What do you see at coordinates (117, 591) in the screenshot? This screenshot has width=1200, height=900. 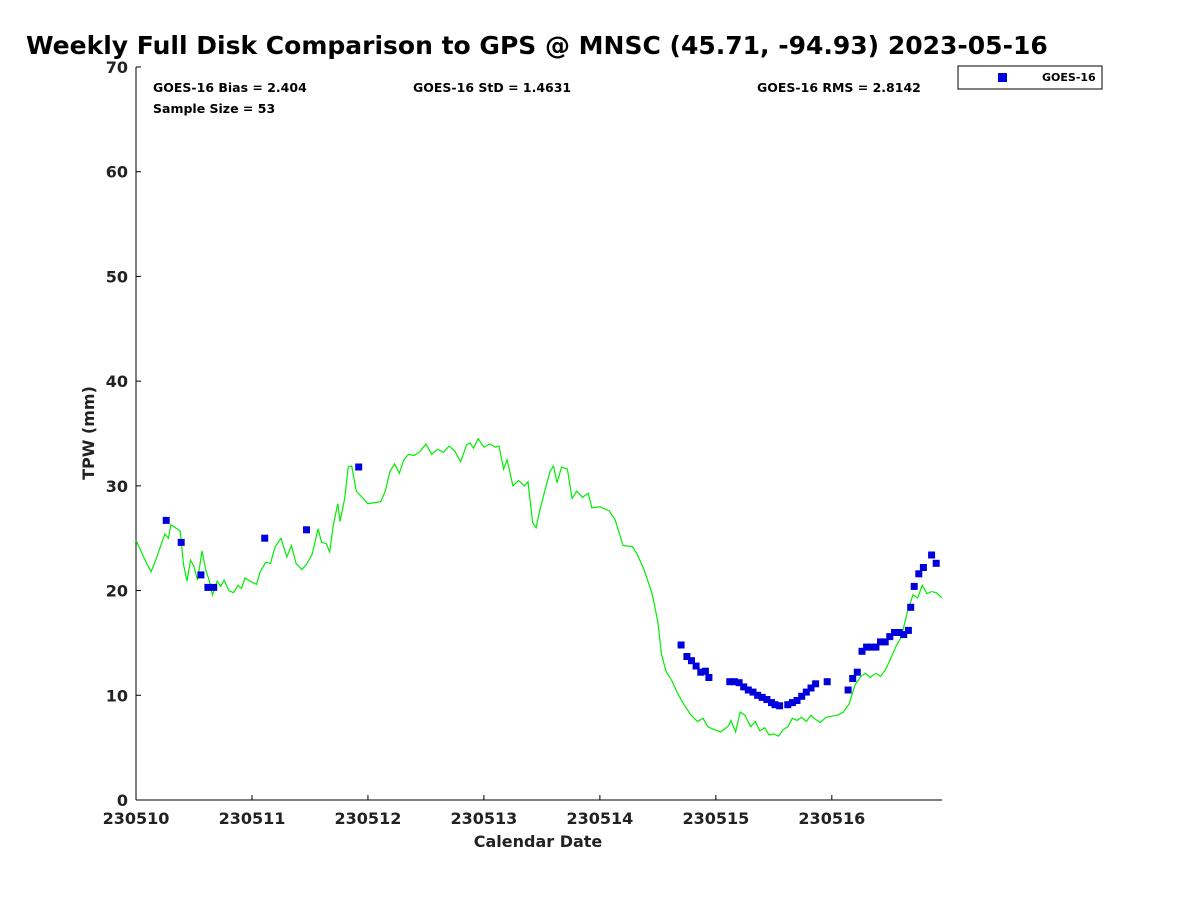 I see `y-tick-label: 20` at bounding box center [117, 591].